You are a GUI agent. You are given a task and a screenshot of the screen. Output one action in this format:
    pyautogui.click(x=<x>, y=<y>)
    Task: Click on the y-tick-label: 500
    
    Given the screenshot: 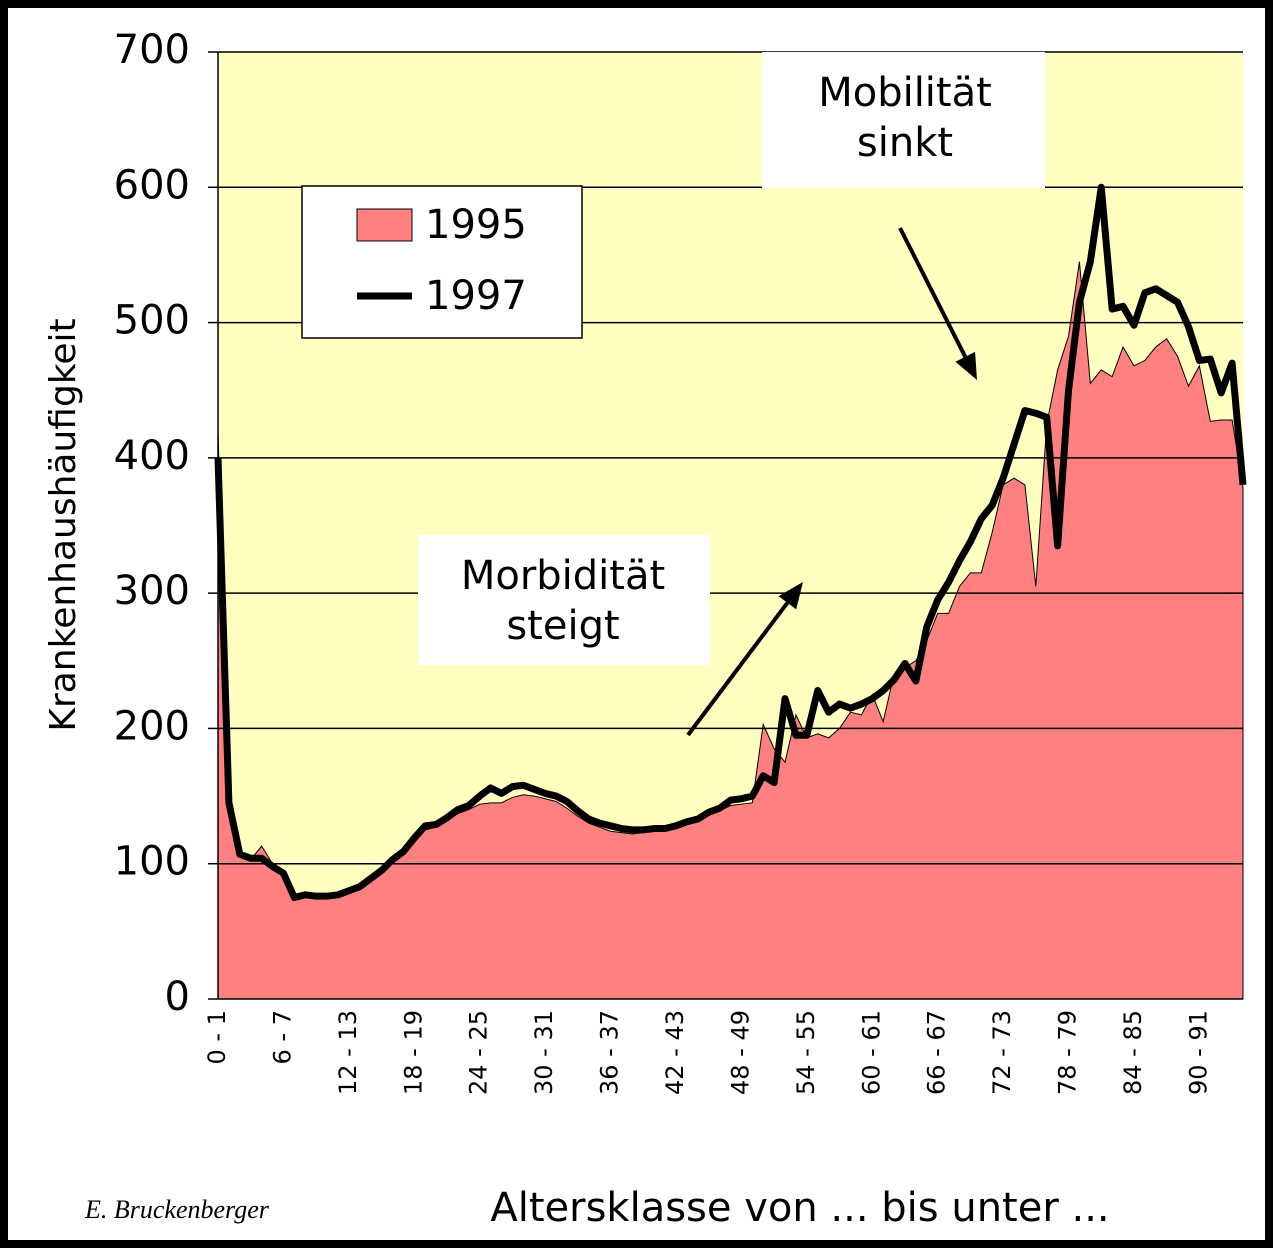 What is the action you would take?
    pyautogui.click(x=152, y=321)
    